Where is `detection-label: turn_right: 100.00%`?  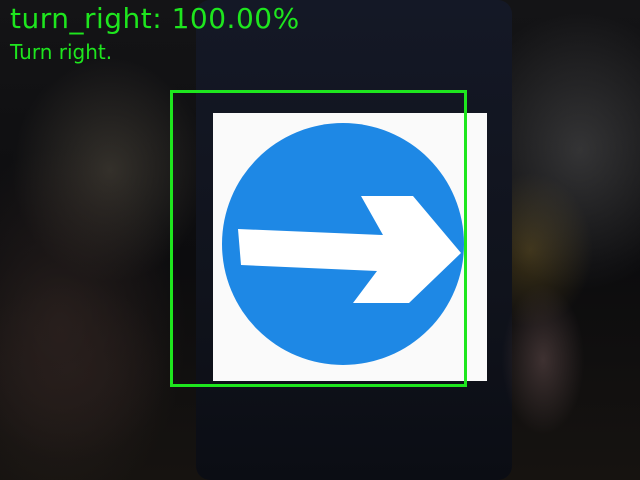
detection-label: turn_right: 100.00% is located at coordinates (155, 18).